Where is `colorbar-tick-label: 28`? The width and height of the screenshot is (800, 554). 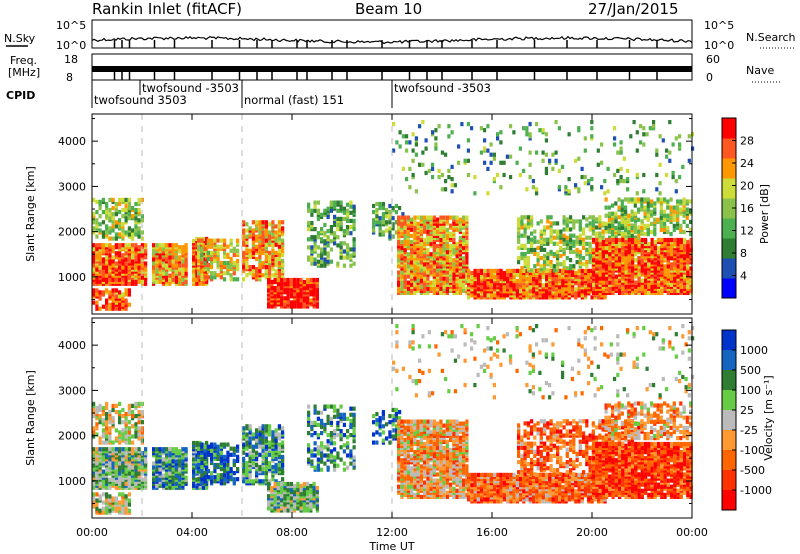
colorbar-tick-label: 28 is located at coordinates (747, 141).